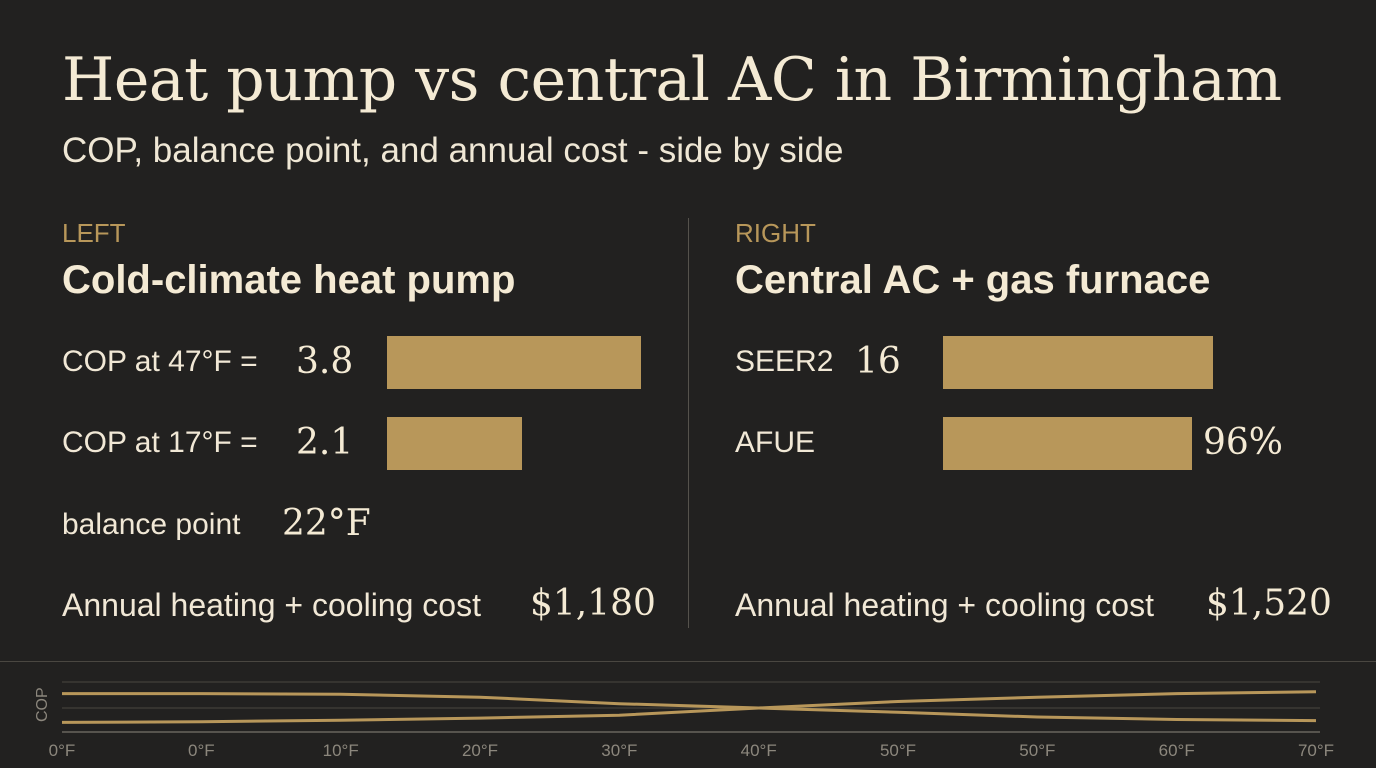 The image size is (1376, 768). What do you see at coordinates (326, 523) in the screenshot?
I see `balance-point-value: 22°F` at bounding box center [326, 523].